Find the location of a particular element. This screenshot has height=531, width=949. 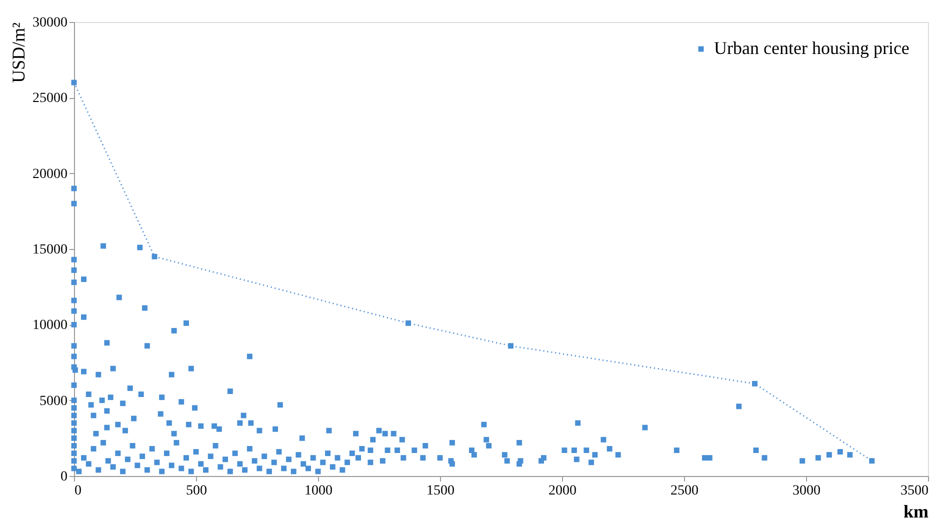

x-axis-title: km is located at coordinates (915, 512).